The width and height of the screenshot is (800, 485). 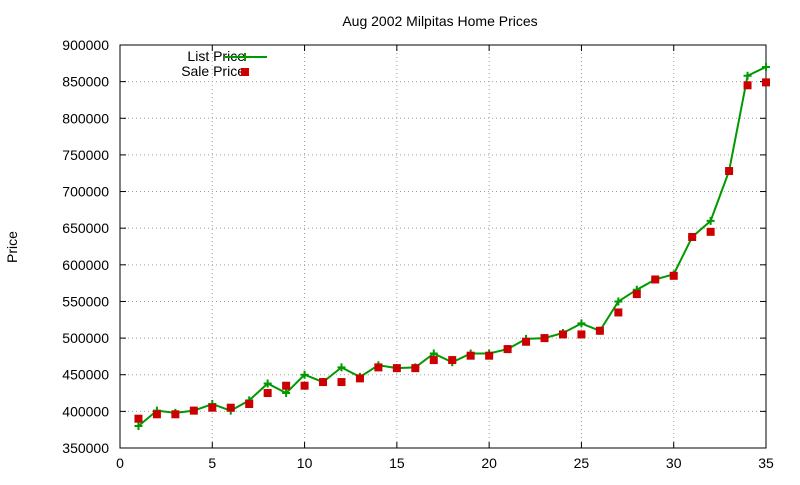 What do you see at coordinates (85, 301) in the screenshot?
I see `y-tick-label: 550000` at bounding box center [85, 301].